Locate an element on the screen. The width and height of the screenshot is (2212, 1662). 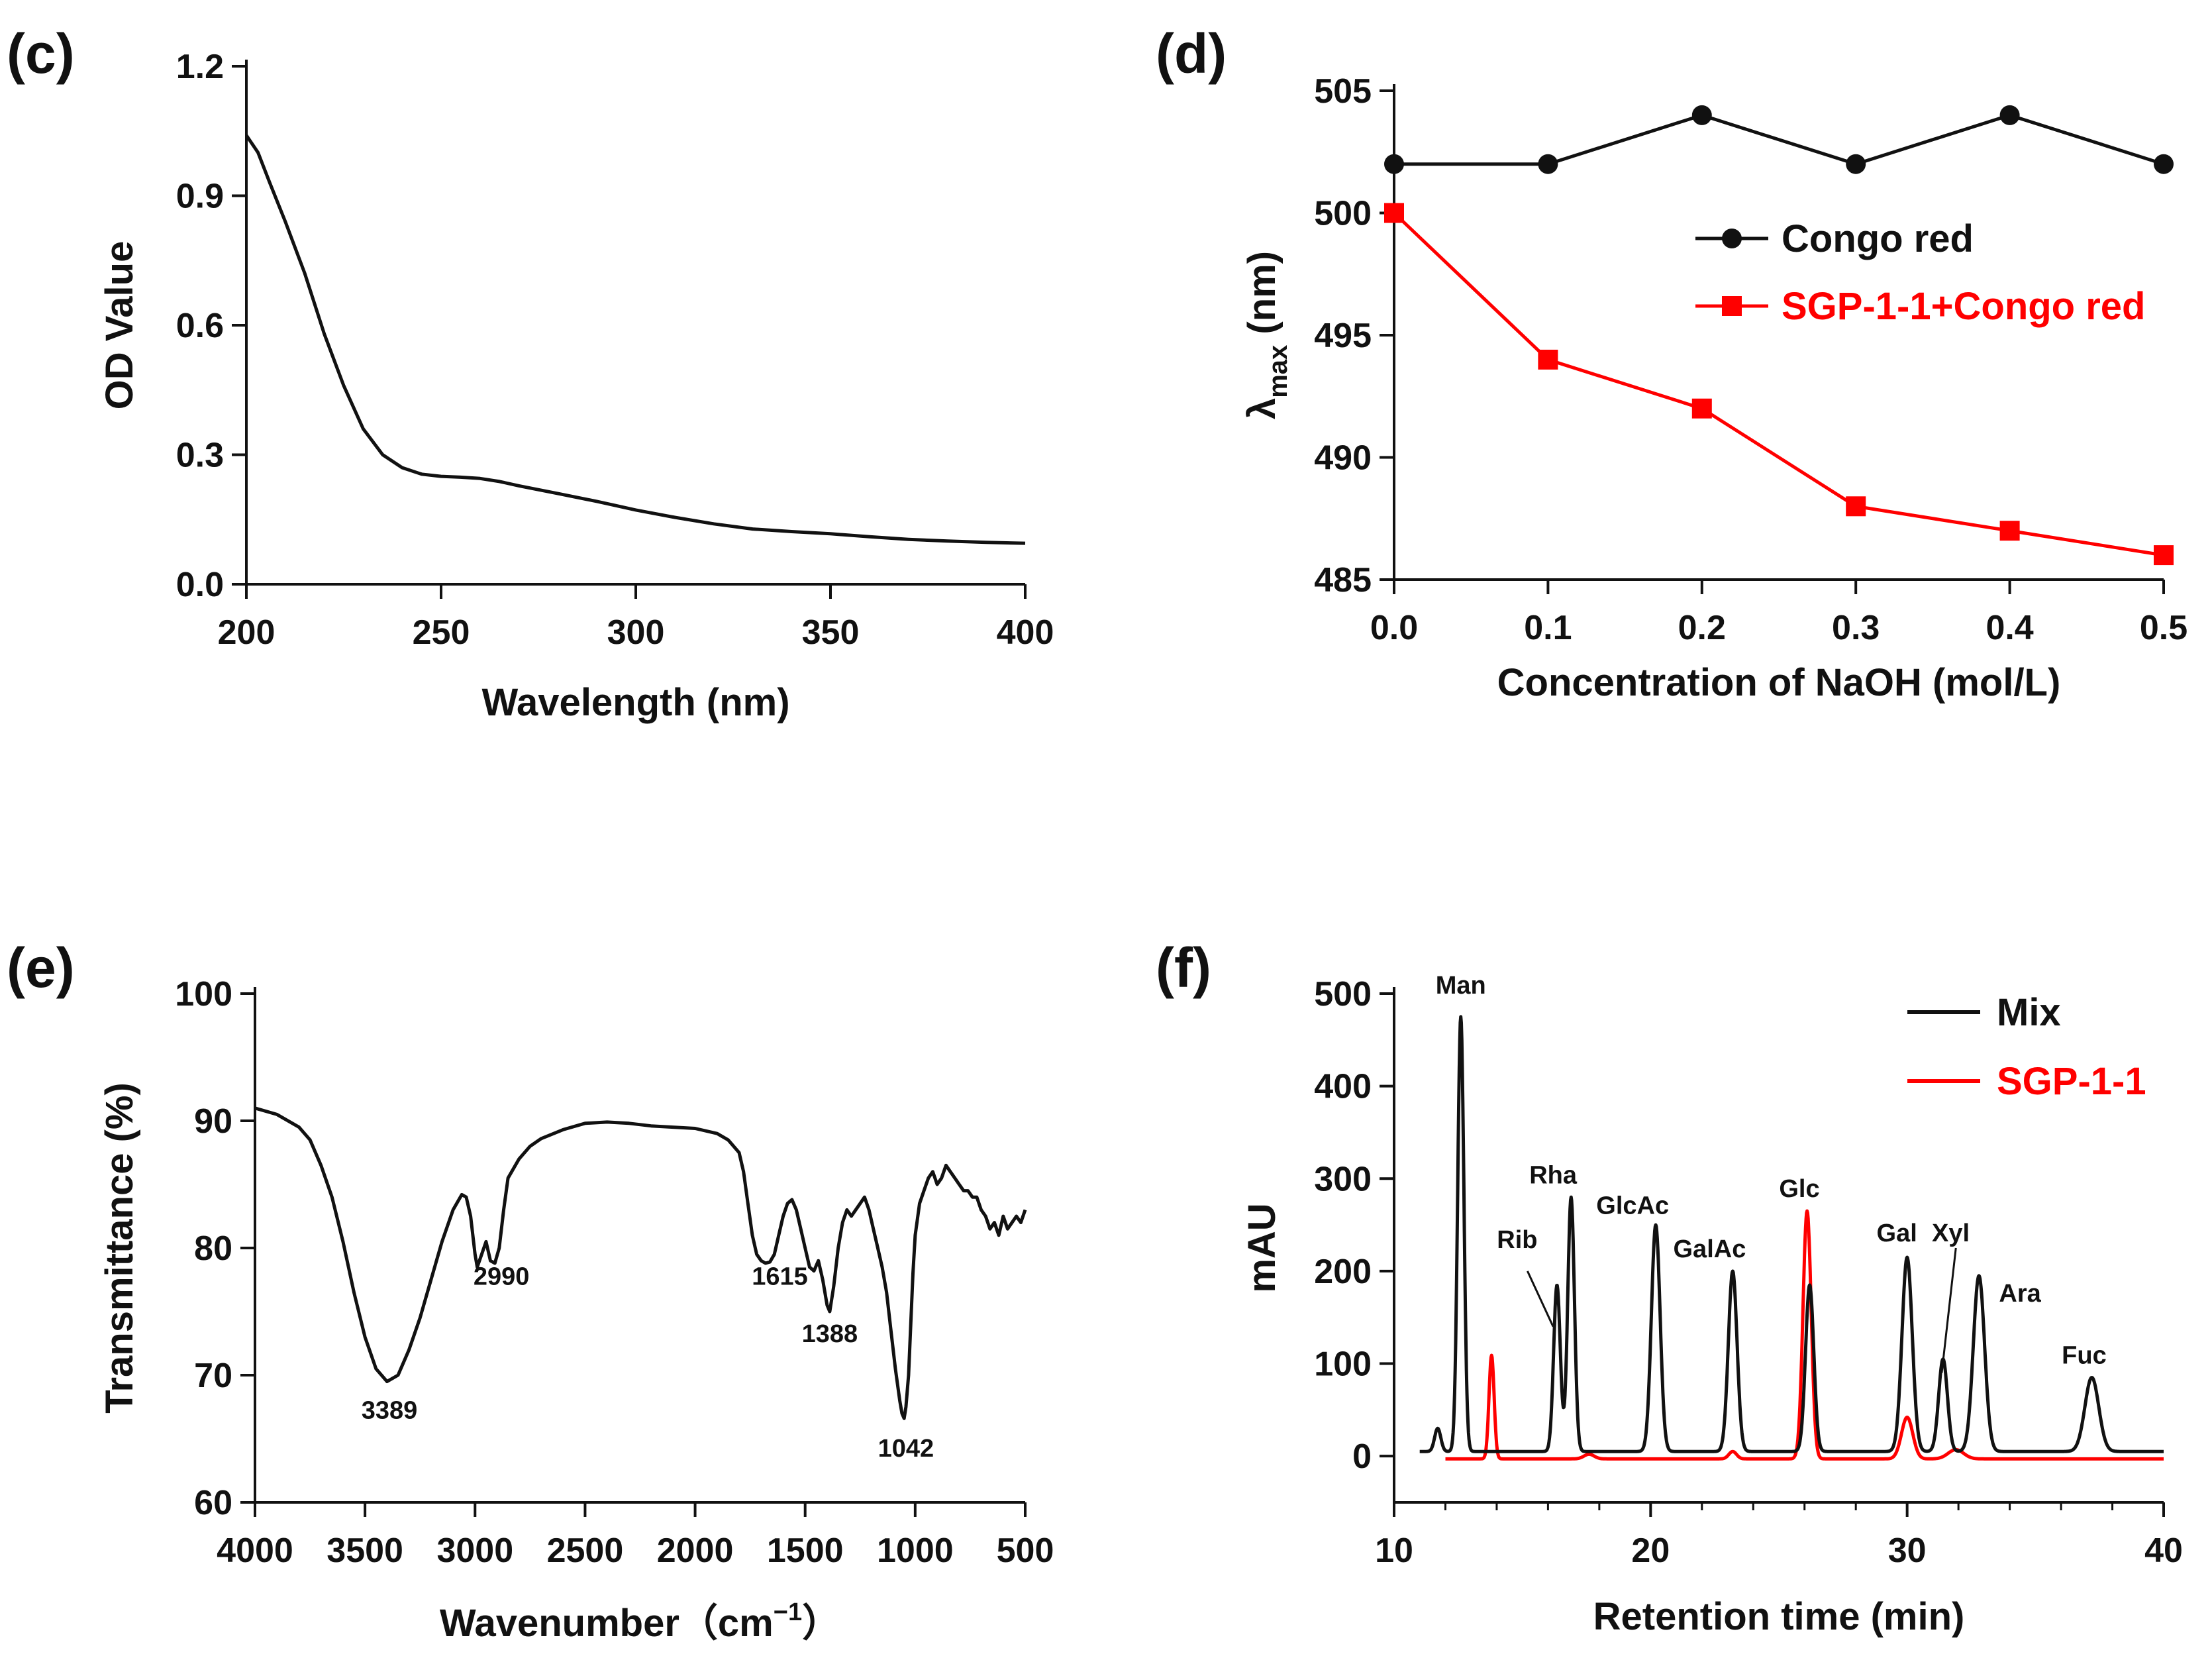
x-axis-title: Concentration of NaOH (mol/L) is located at coordinates (1779, 683).